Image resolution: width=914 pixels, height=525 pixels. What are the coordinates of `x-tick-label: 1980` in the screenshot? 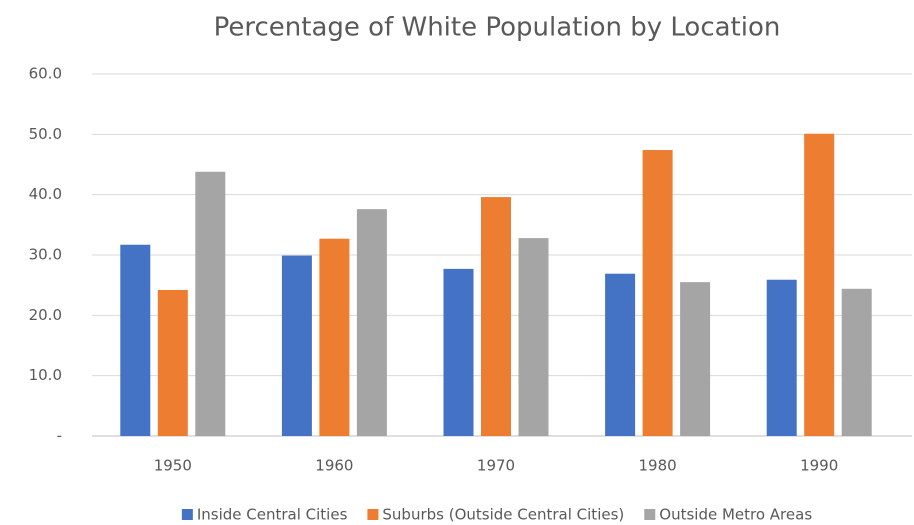 It's located at (658, 466).